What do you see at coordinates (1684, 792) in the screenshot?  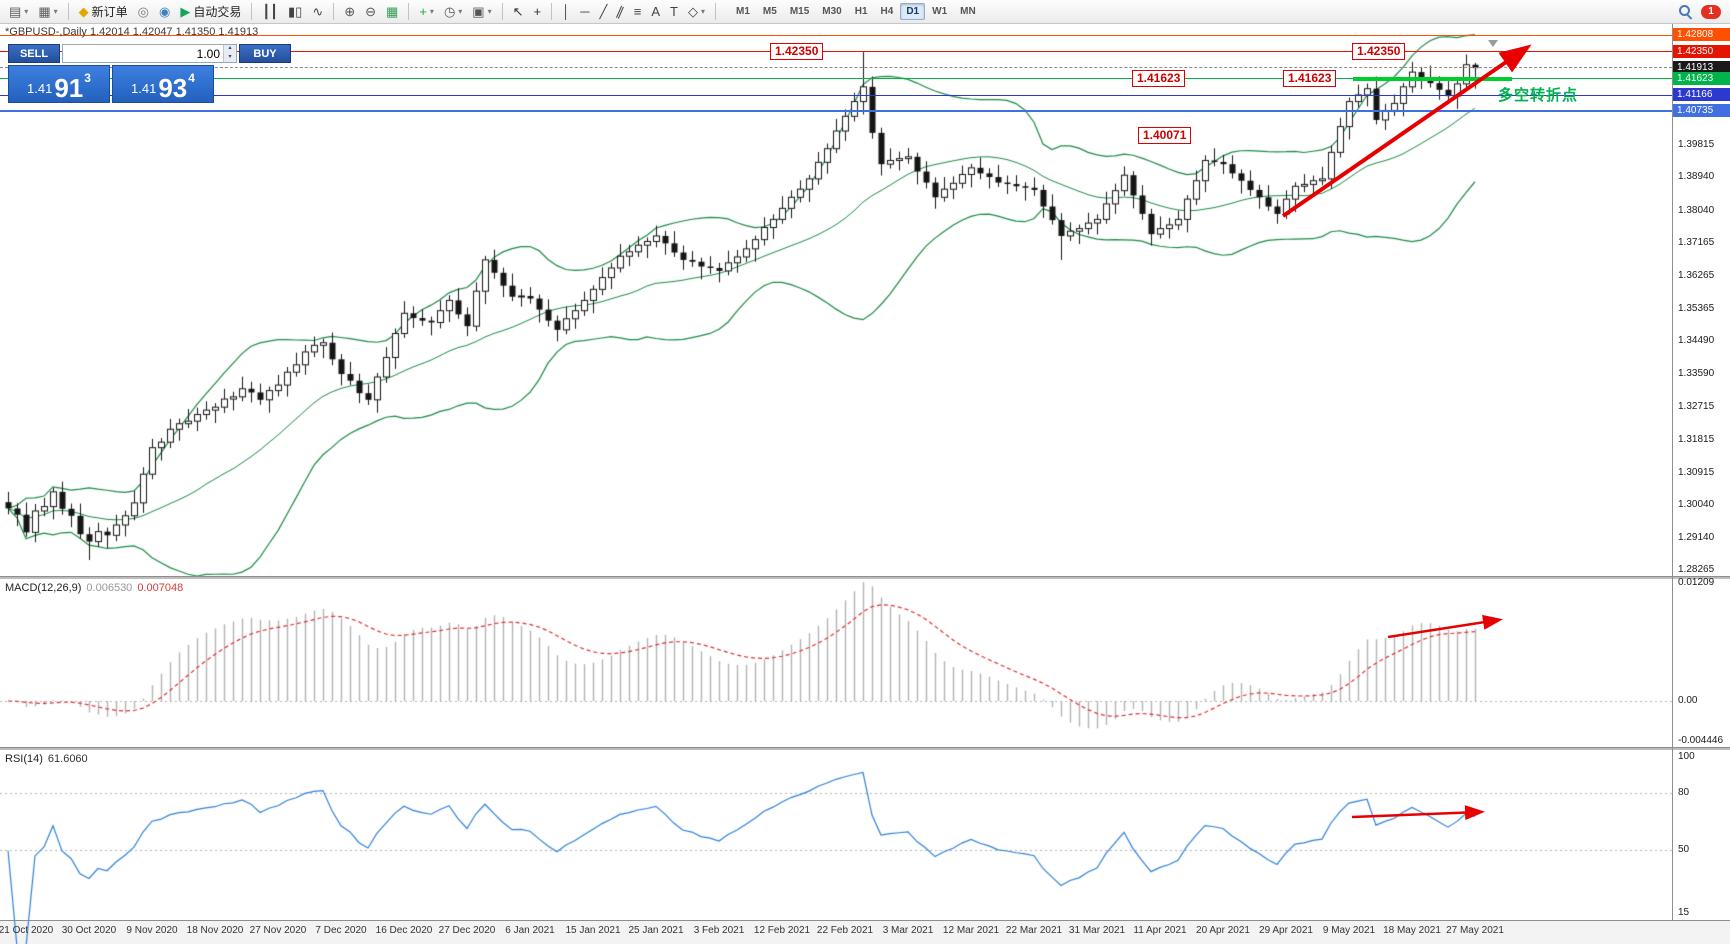 I see `rsi-axis-label: 80` at bounding box center [1684, 792].